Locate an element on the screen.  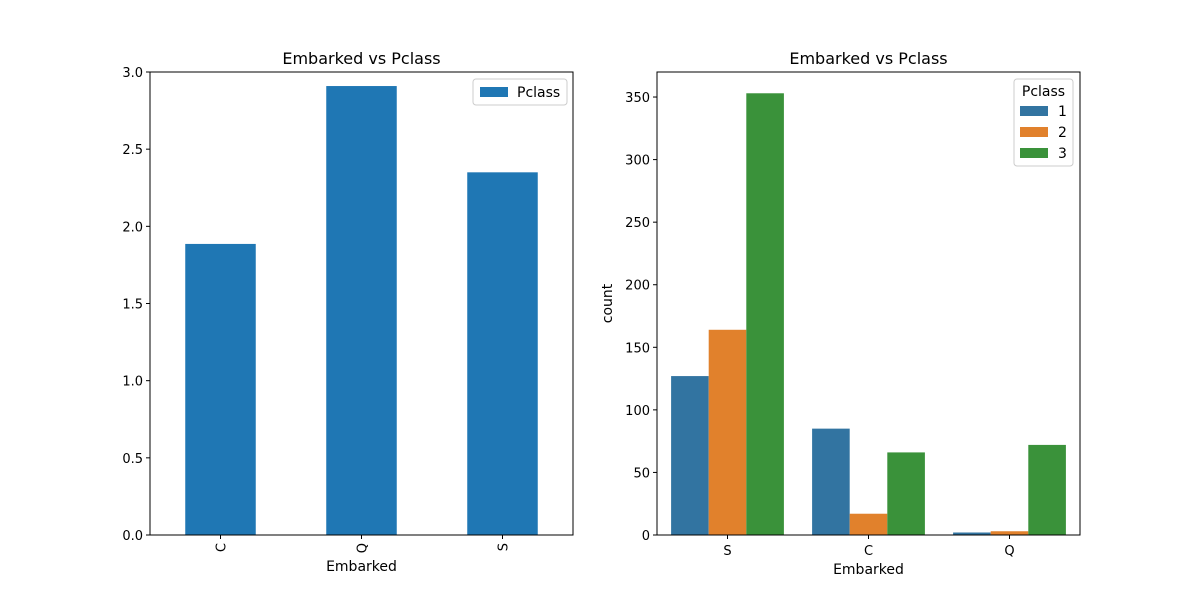
y-tick-label: 0.5 is located at coordinates (132, 459).